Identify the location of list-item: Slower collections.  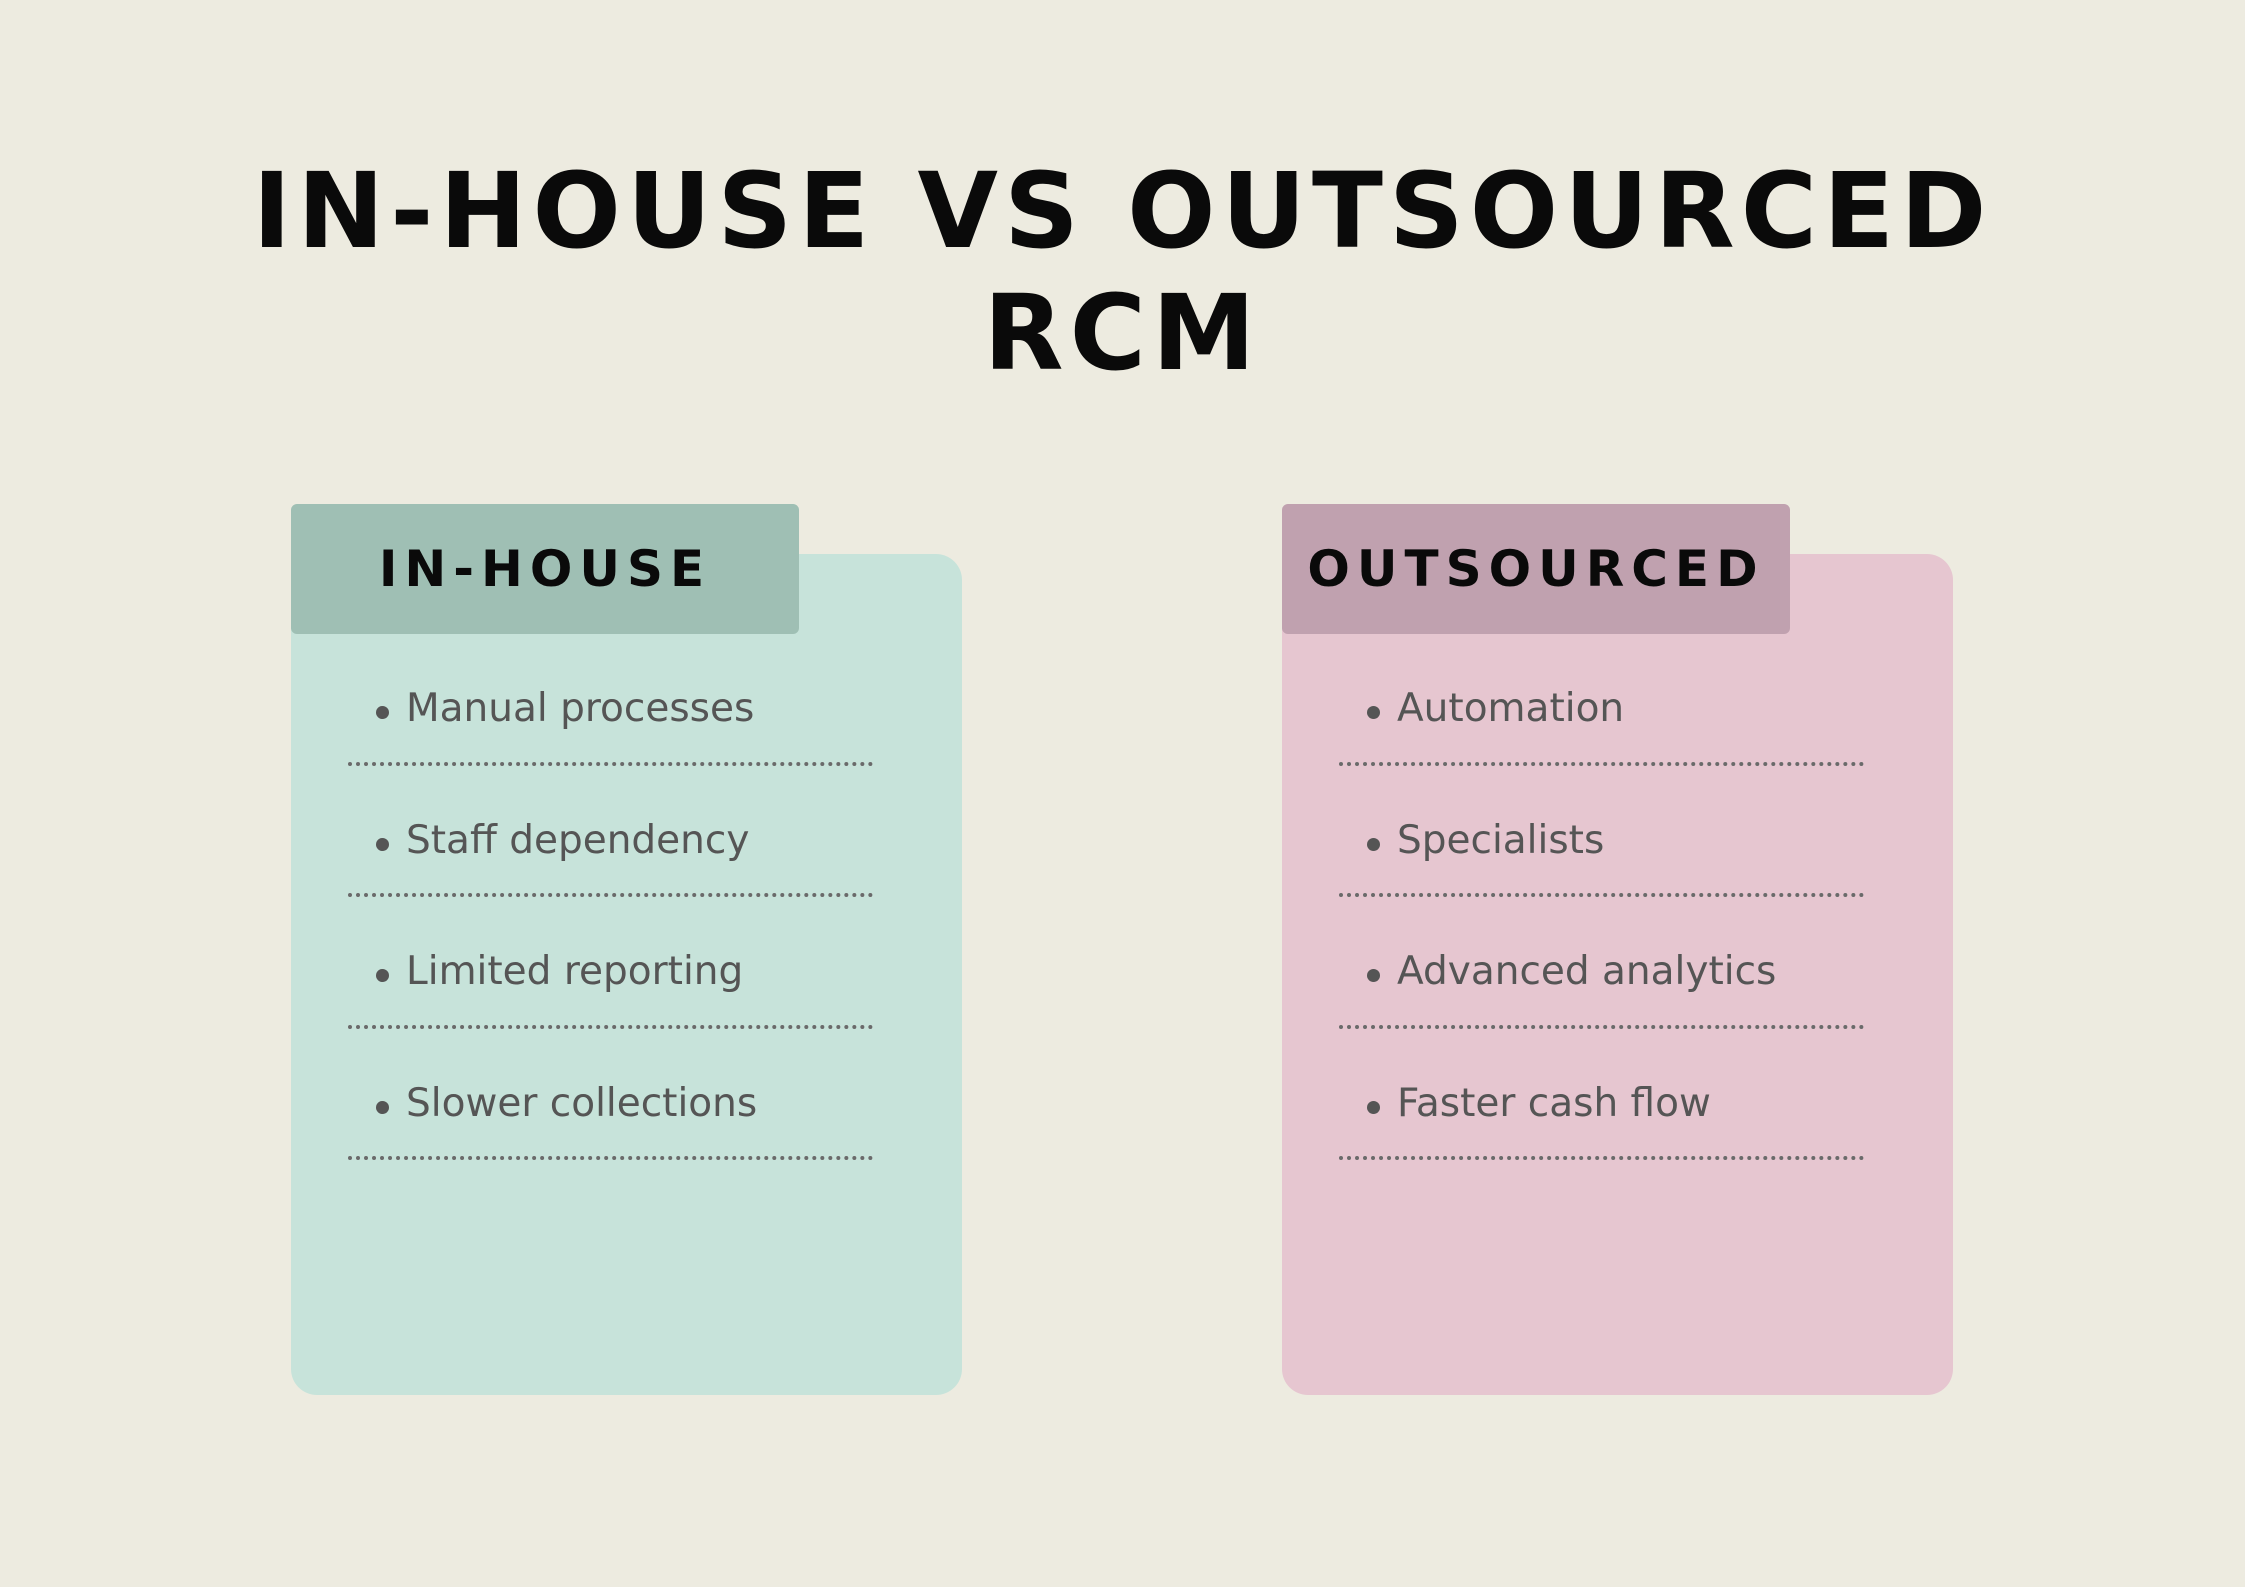
(610, 1094).